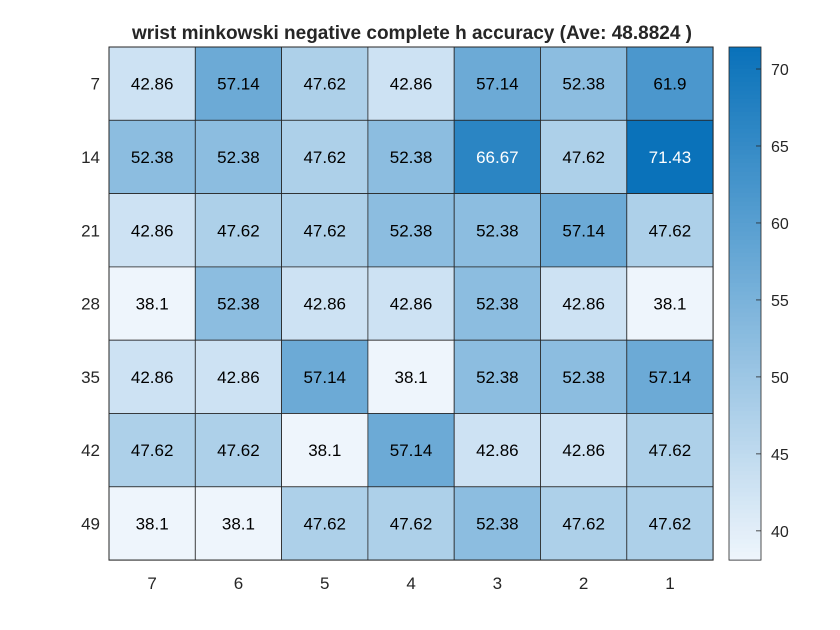 The image size is (840, 630). I want to click on x-tick-label: 3, so click(497, 583).